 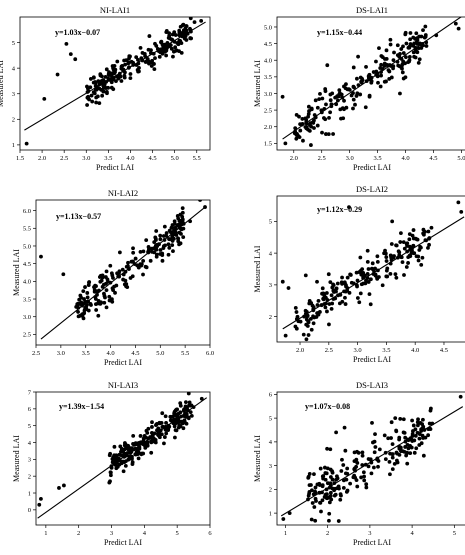 I want to click on x-tick-label: 2, so click(x=327, y=533).